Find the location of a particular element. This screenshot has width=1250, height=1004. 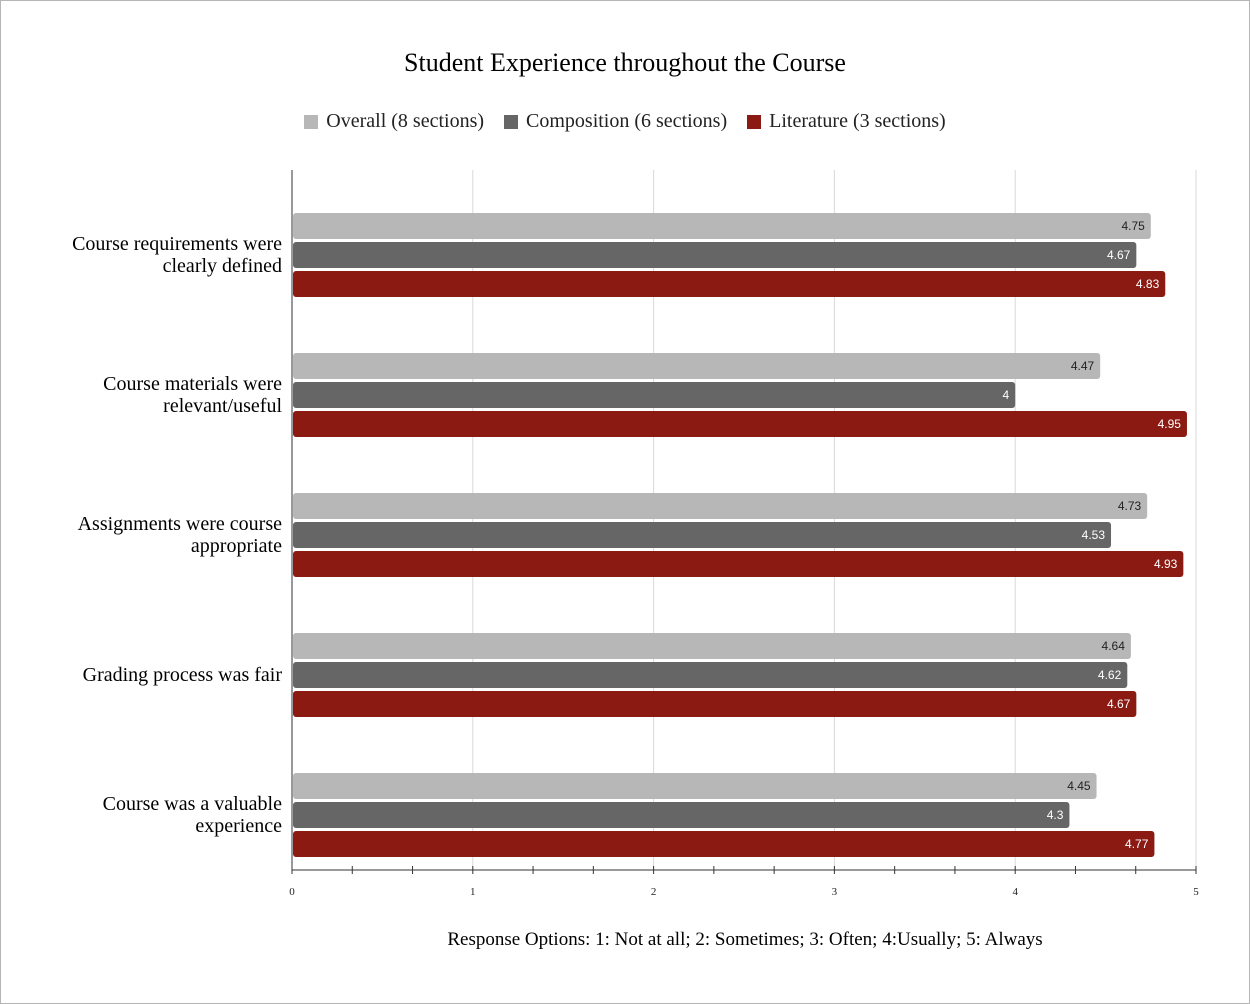

bar-label-2-1: 4.95 is located at coordinates (1170, 424).